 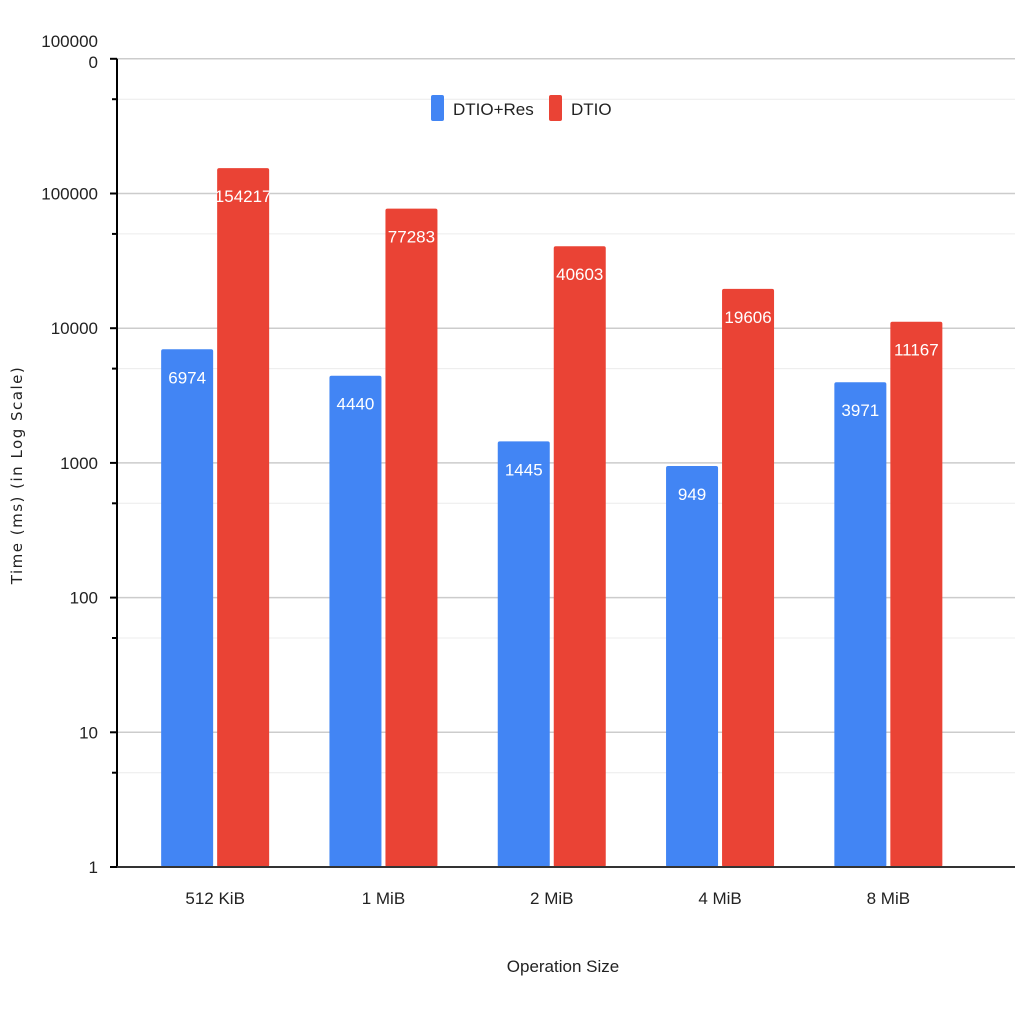 I want to click on y-tick-label: 100000 0, so click(x=69, y=52).